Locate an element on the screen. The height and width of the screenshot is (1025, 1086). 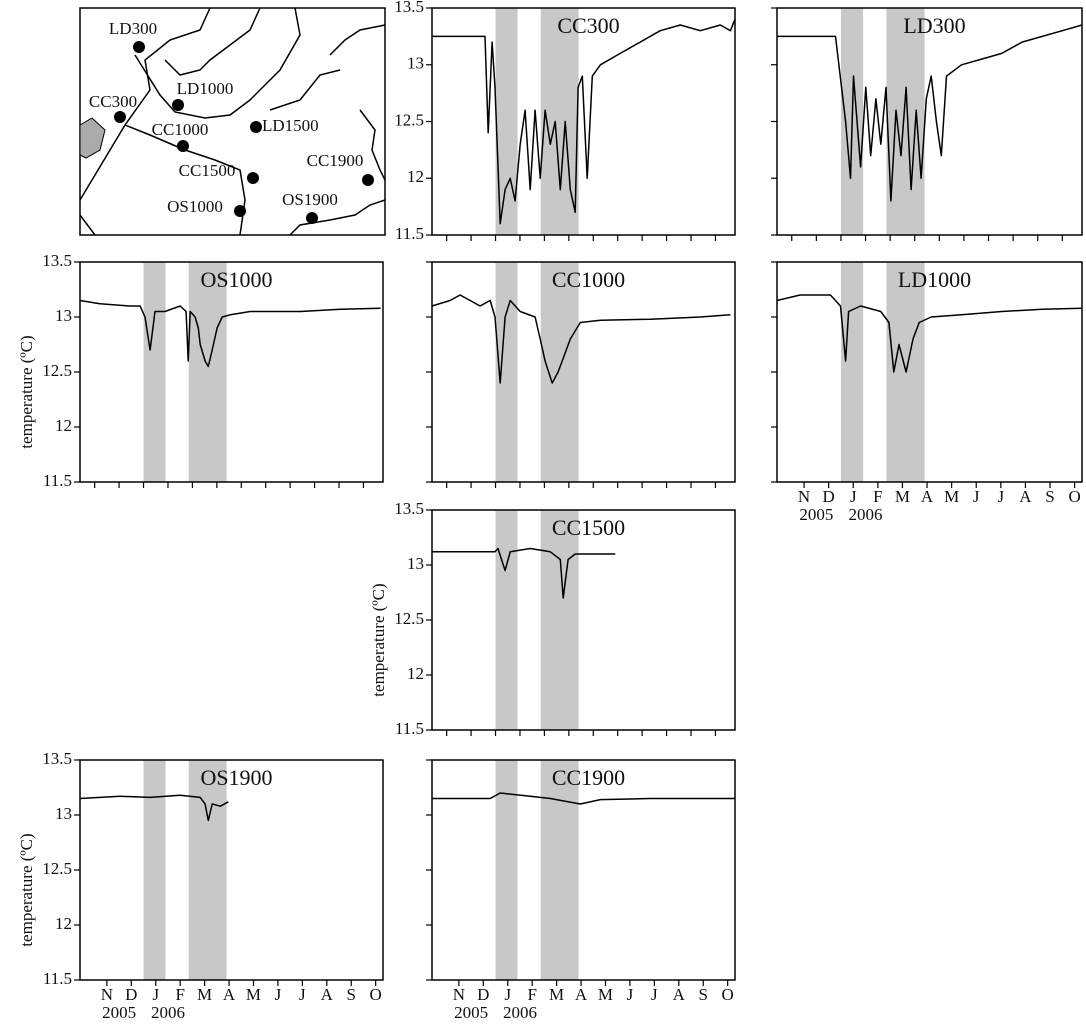
panel: CC1500 11.5 12 12.5 13 13.5 temperature (ºC) is located at coordinates (552, 618).